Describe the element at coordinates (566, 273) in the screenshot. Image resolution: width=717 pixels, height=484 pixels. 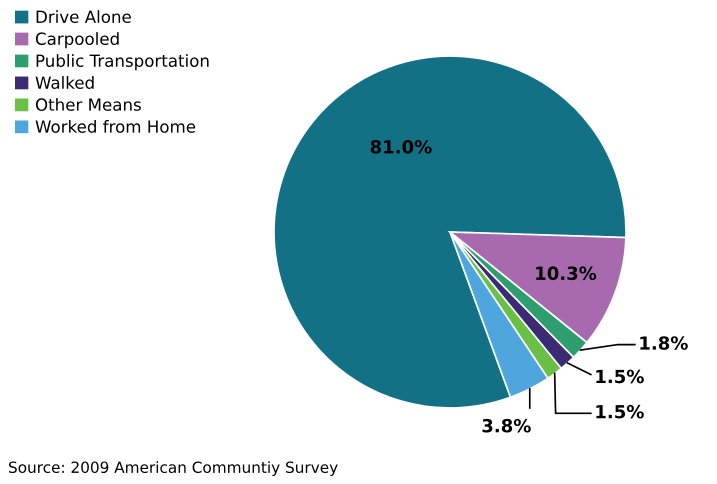
I see `data-label: 10.3%` at that location.